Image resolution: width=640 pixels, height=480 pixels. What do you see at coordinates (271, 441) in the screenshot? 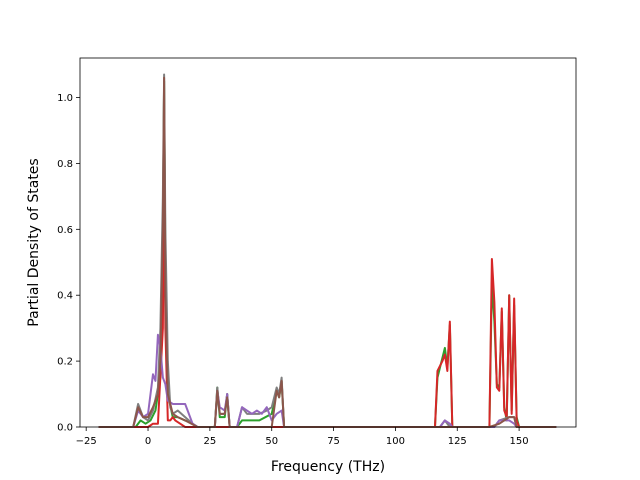
I see `x-tick-label: 50` at bounding box center [271, 441].